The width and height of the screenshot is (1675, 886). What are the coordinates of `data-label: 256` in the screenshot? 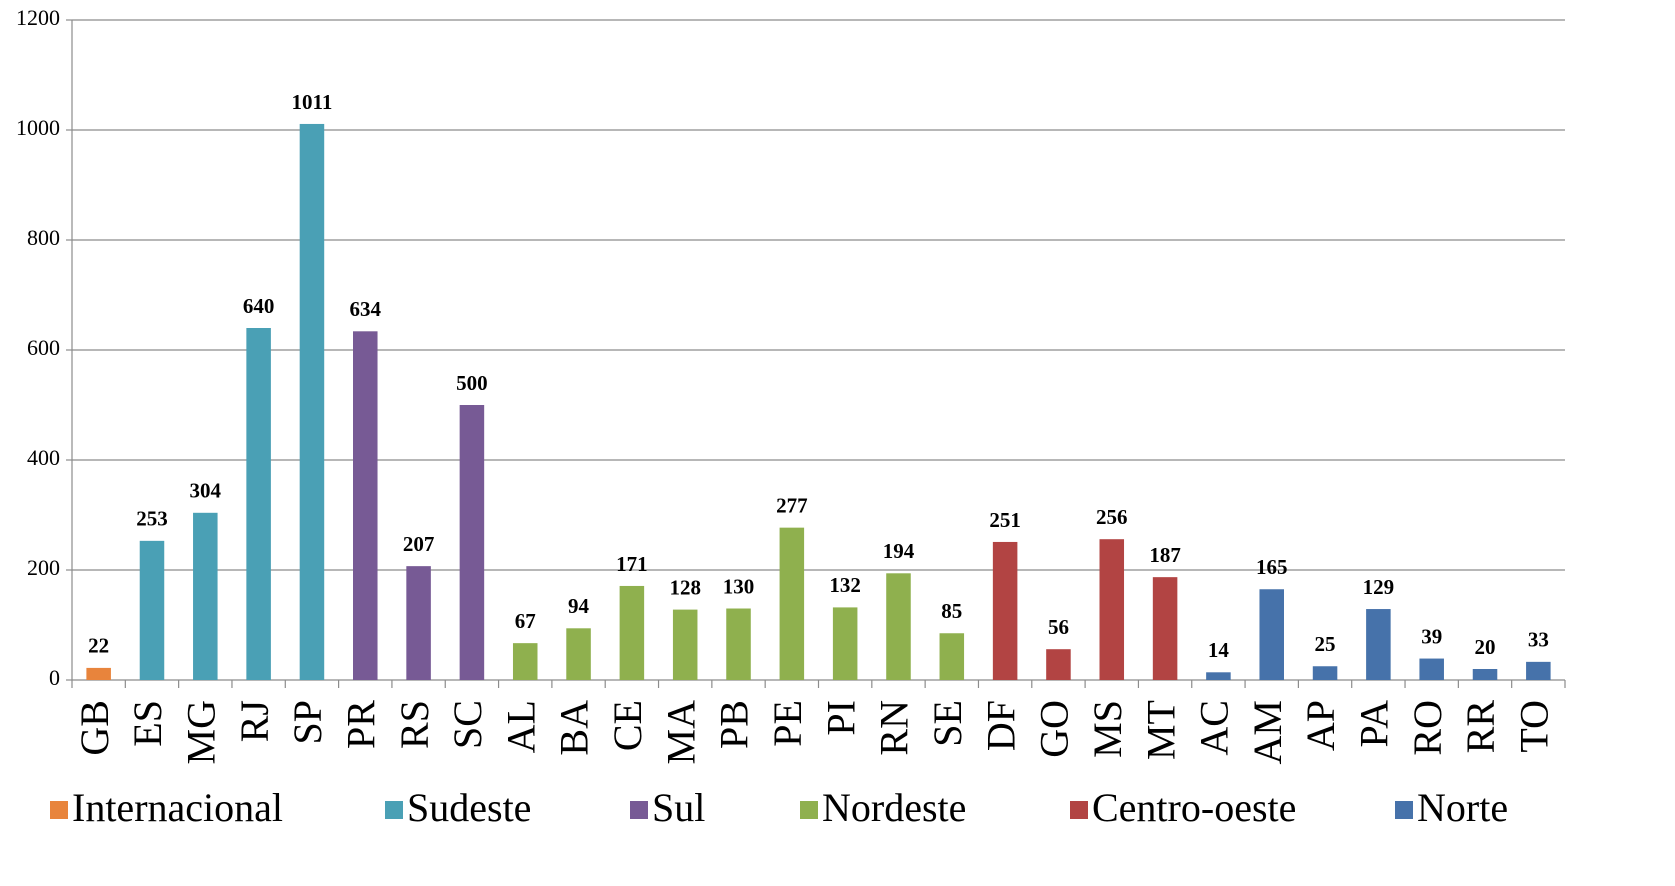 It's located at (1112, 517).